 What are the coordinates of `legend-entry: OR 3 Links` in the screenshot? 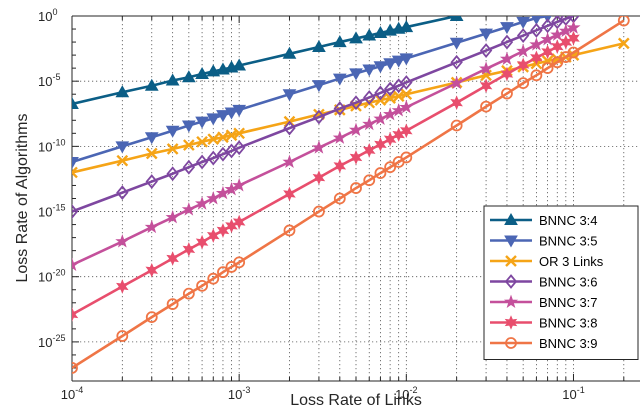 It's located at (547, 261).